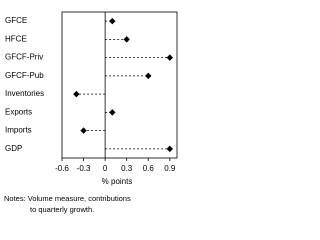  I want to click on y-tick-label: Inventories, so click(24, 93).